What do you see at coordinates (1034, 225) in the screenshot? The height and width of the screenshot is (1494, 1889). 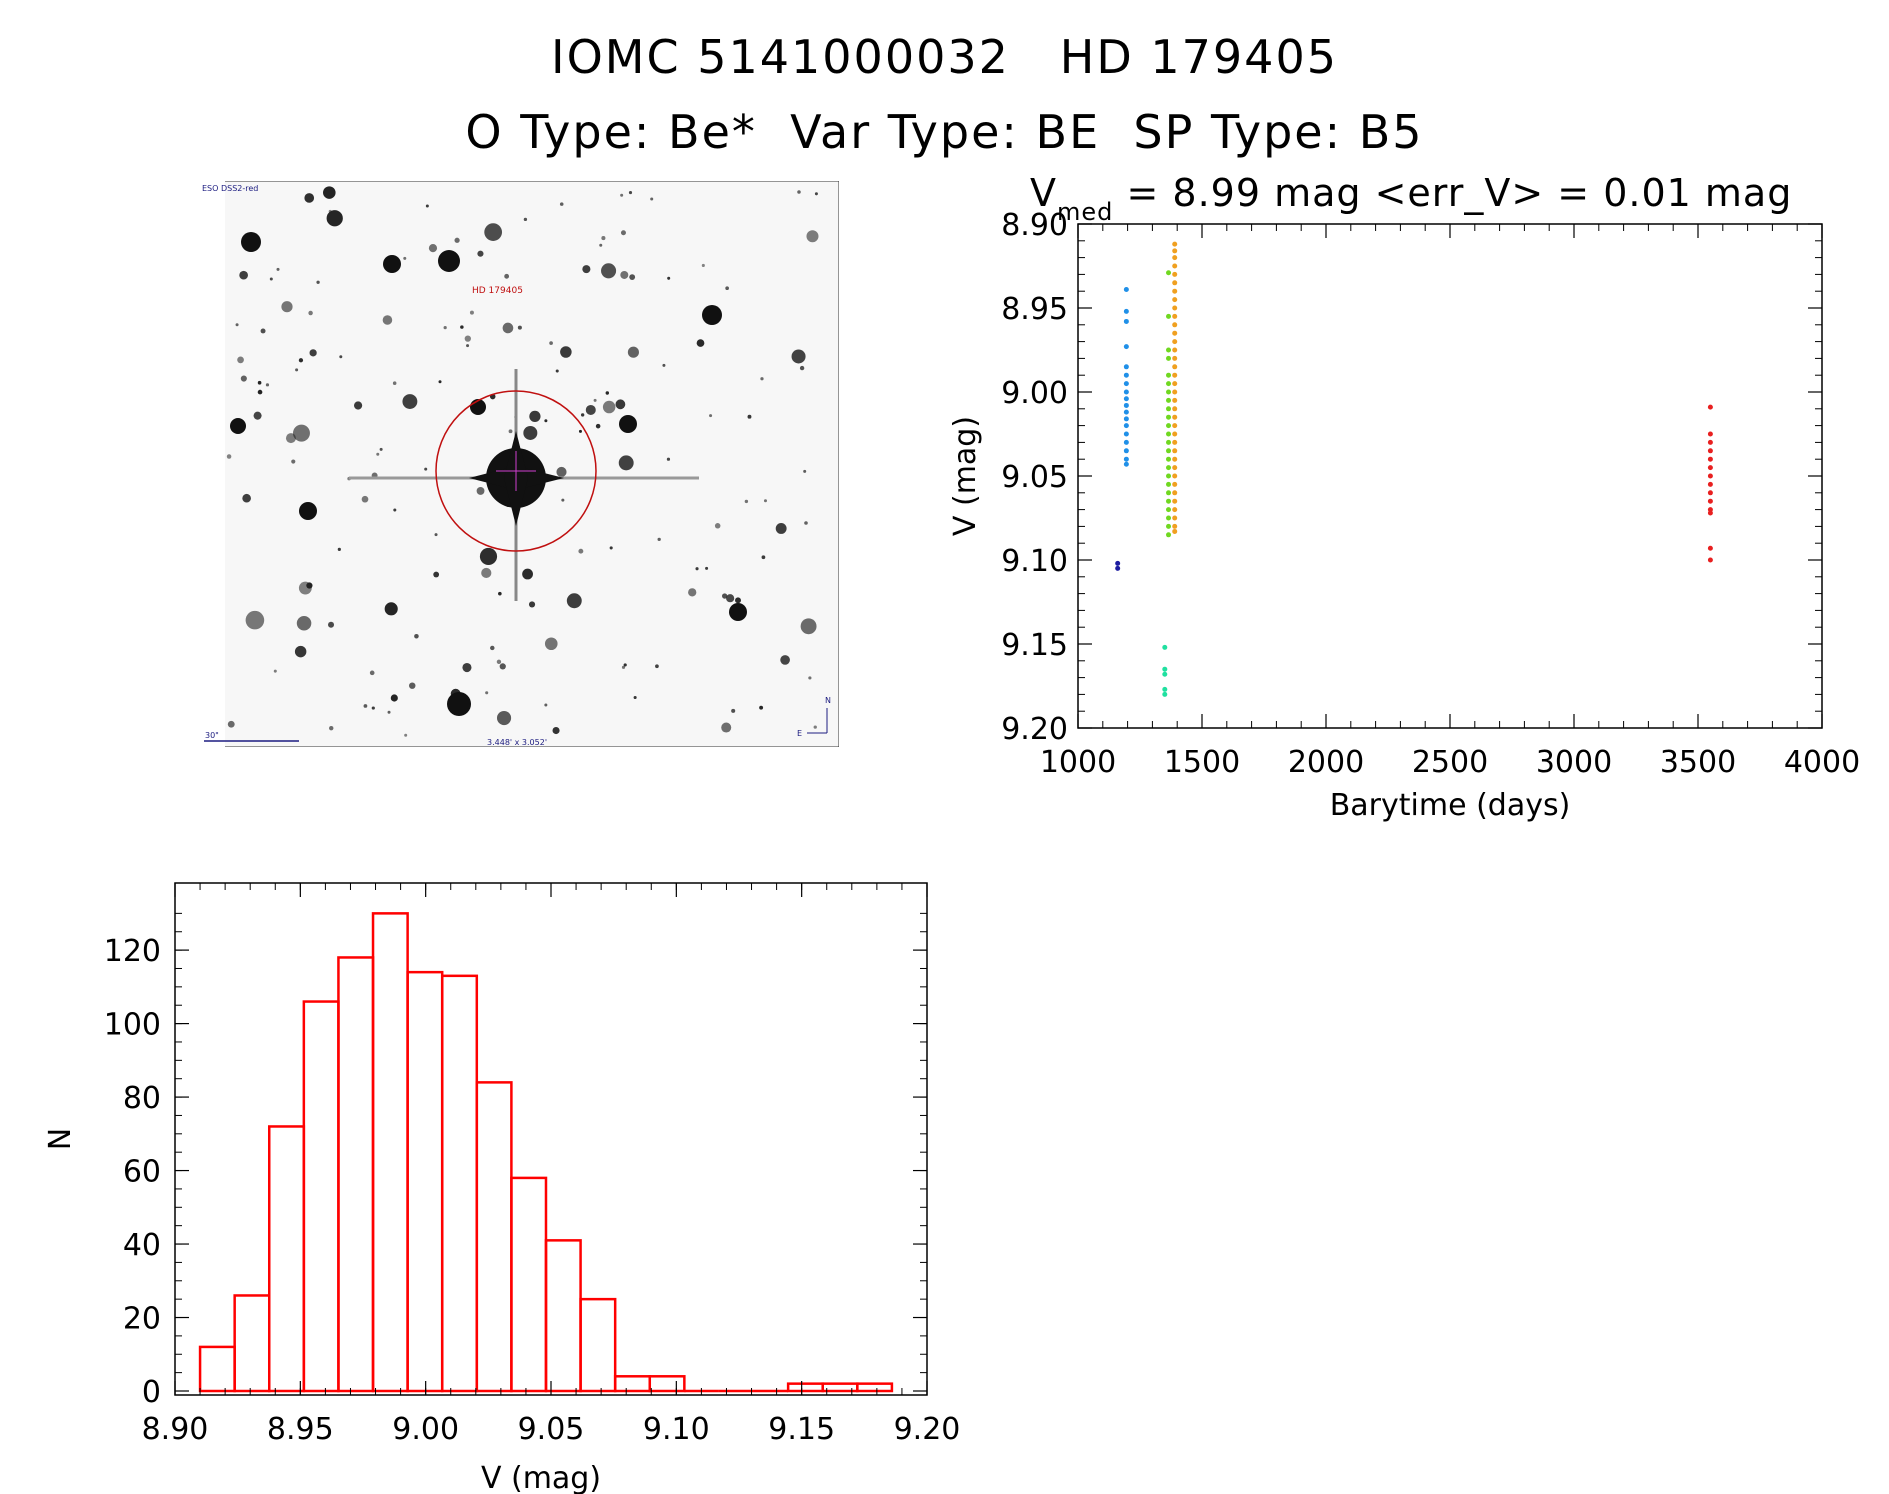 I see `y-tick-label: 8.90` at bounding box center [1034, 225].